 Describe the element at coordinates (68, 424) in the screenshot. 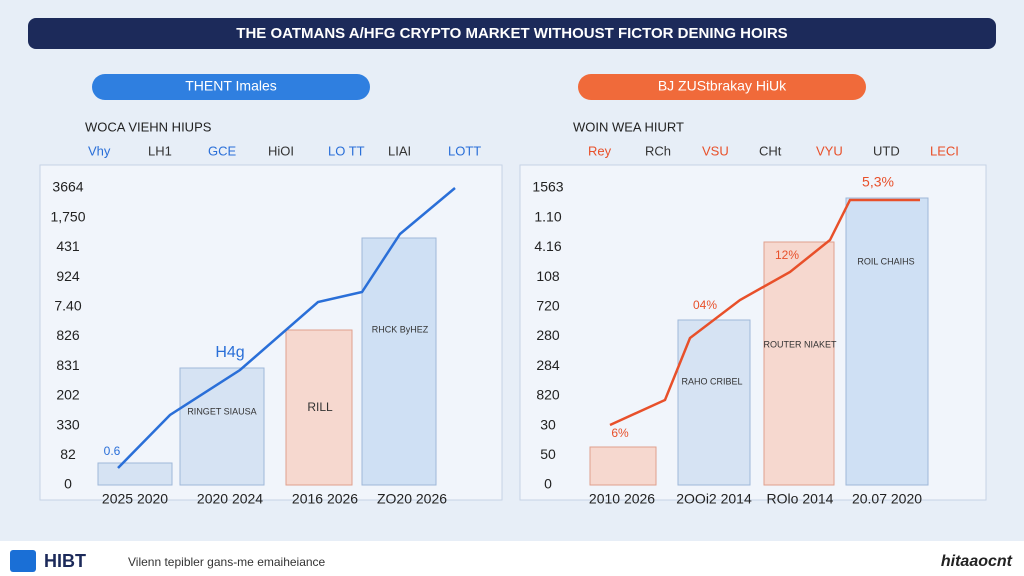

I see `y-label: 330` at that location.